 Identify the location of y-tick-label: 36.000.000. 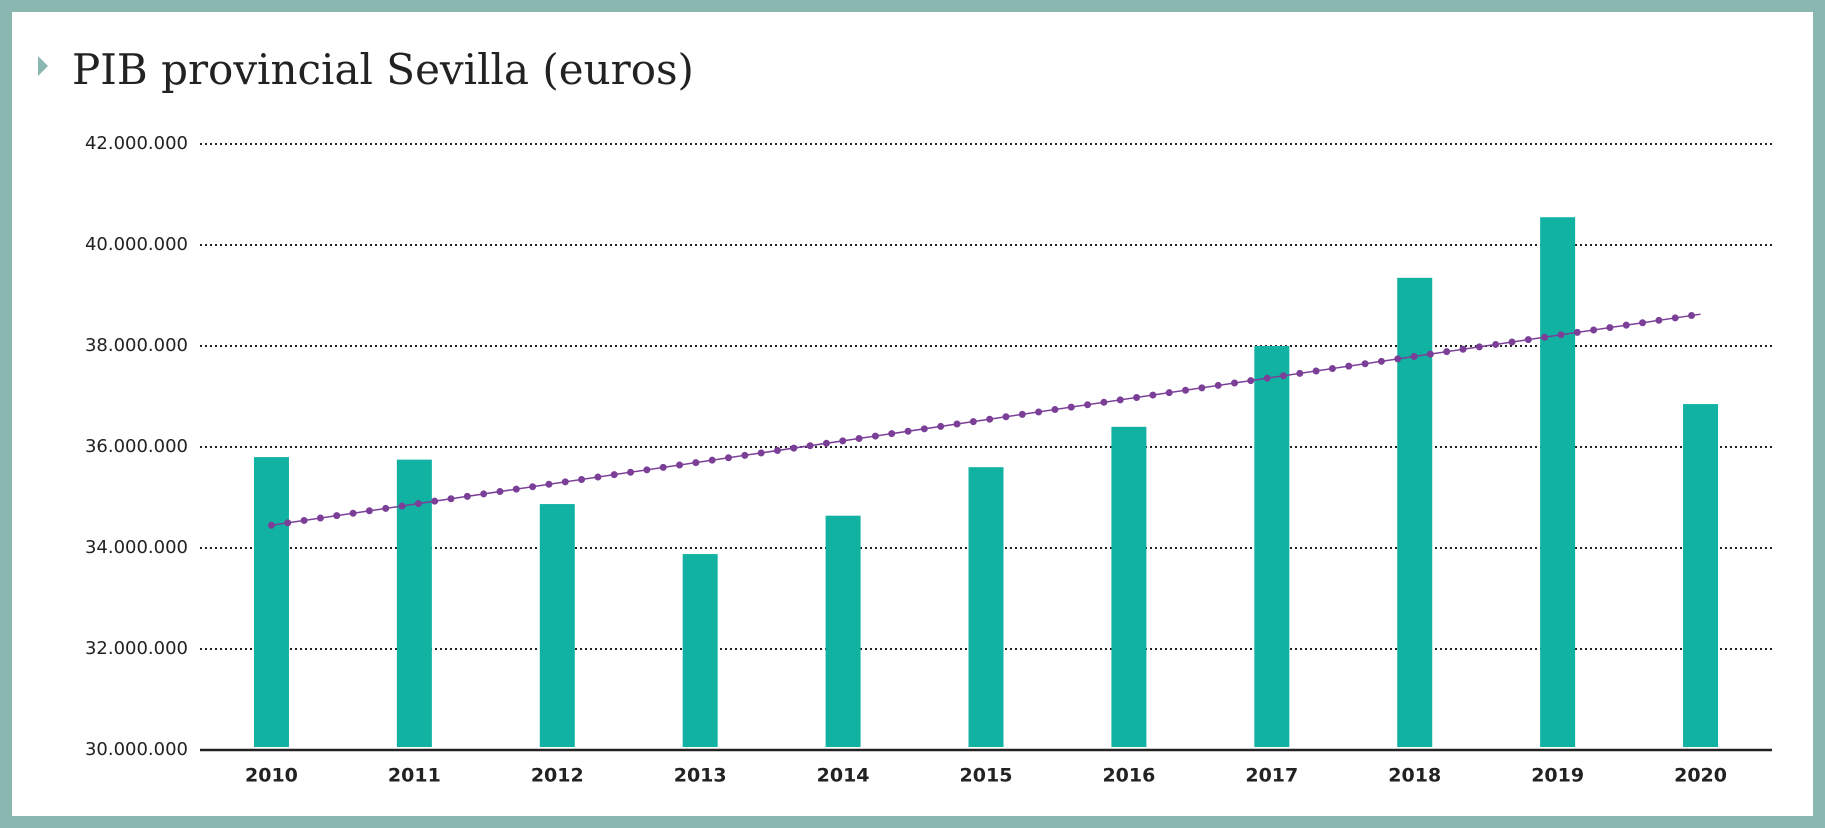
(136, 446).